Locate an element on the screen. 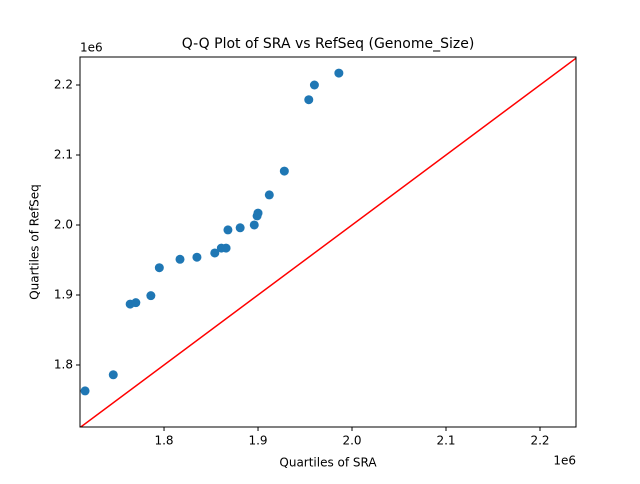  x-tick-label: 2.2 is located at coordinates (539, 441).